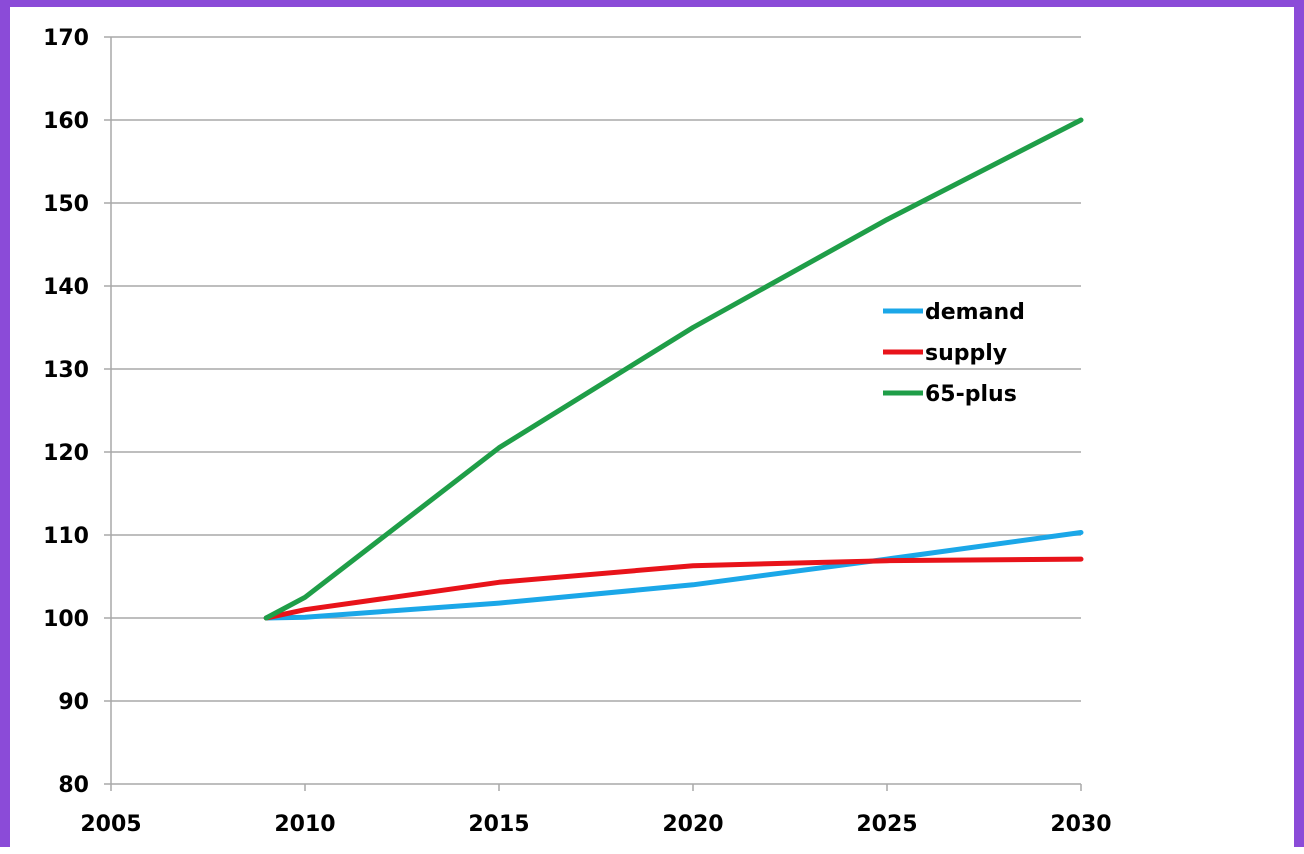 Image resolution: width=1304 pixels, height=854 pixels. What do you see at coordinates (498, 824) in the screenshot?
I see `x-tick-label-2015: 2015` at bounding box center [498, 824].